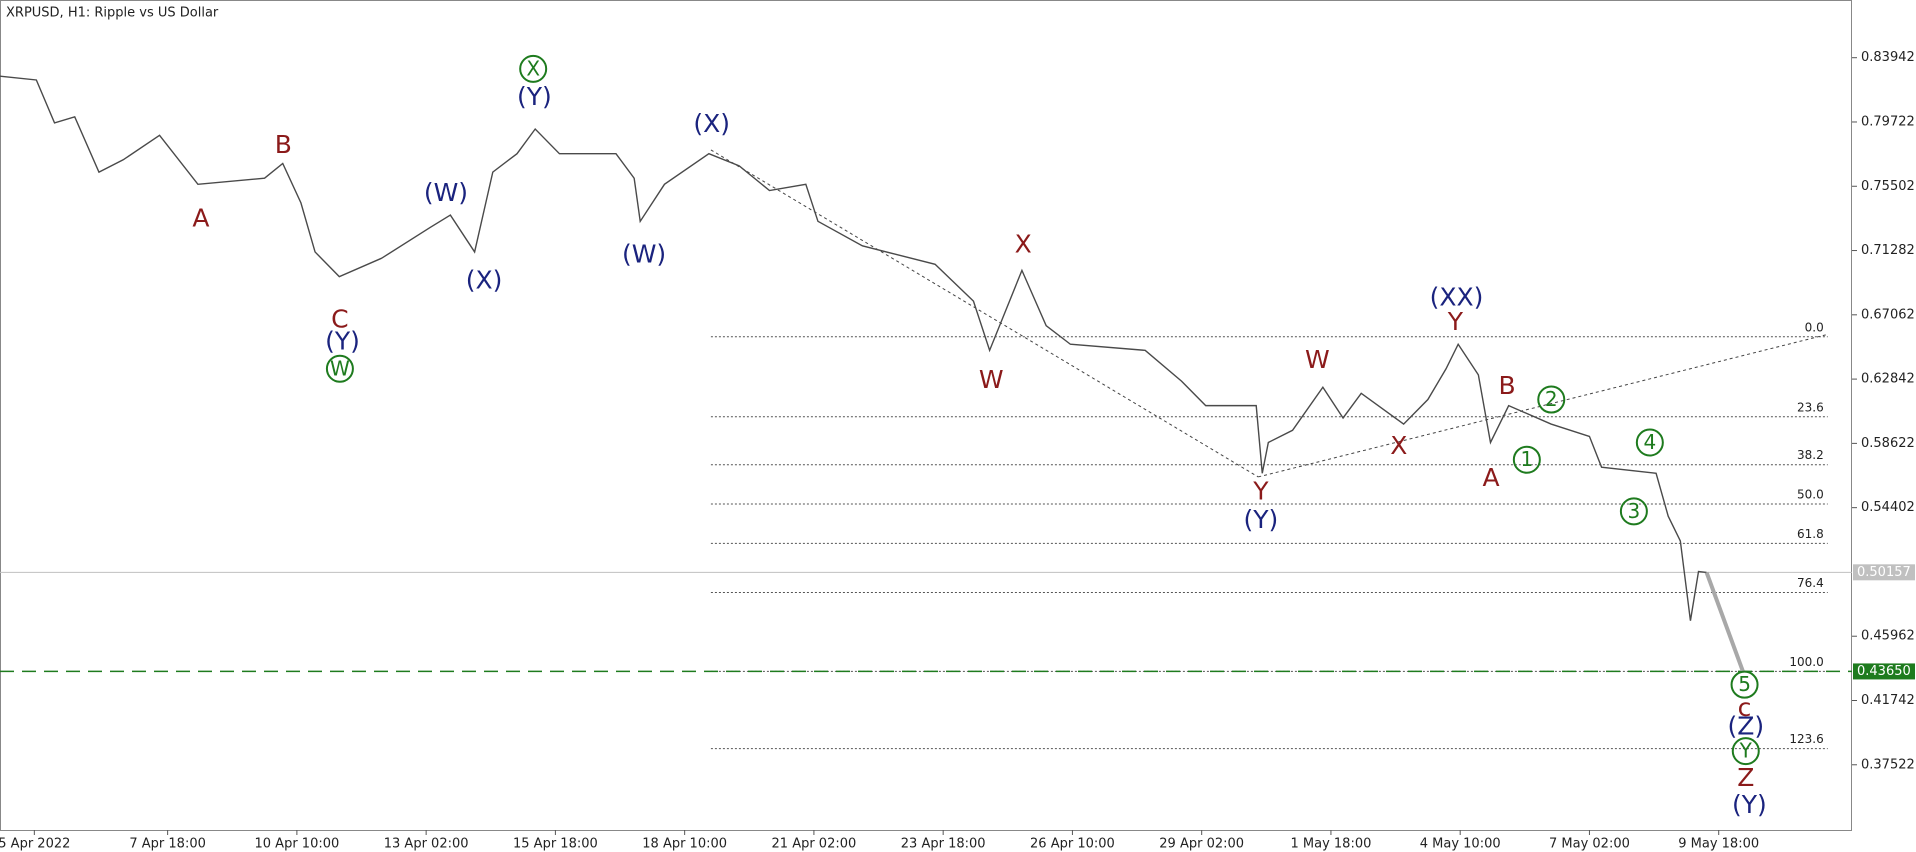 This screenshot has width=1916, height=852. What do you see at coordinates (1810, 495) in the screenshot?
I see `fib-label: 50.0` at bounding box center [1810, 495].